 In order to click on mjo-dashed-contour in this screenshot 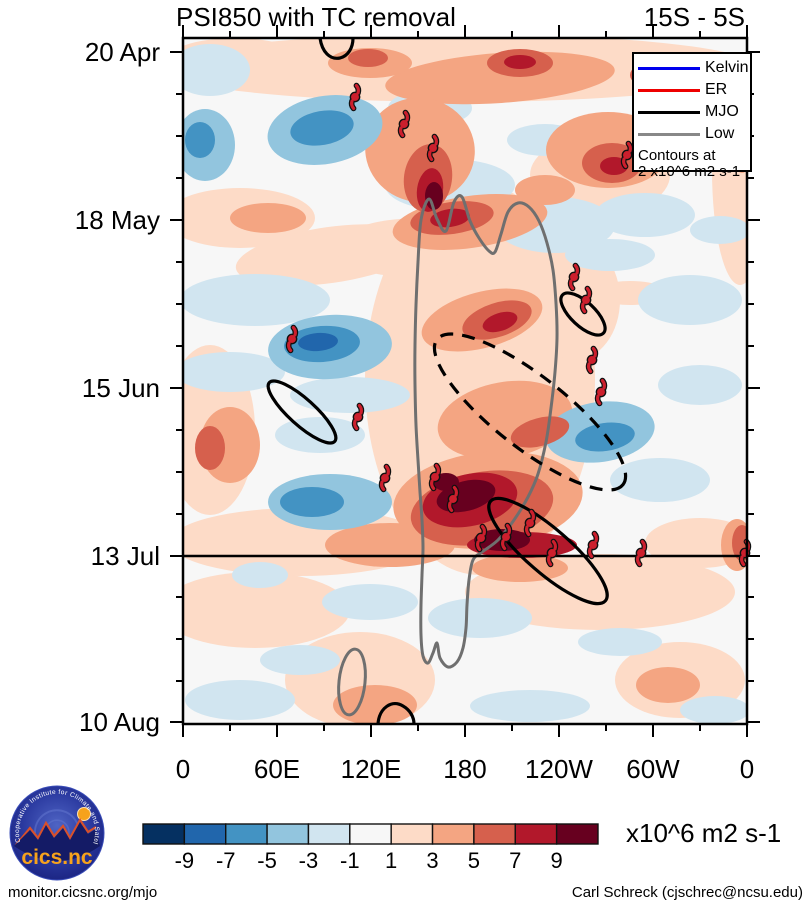, I will do `click(530, 412)`.